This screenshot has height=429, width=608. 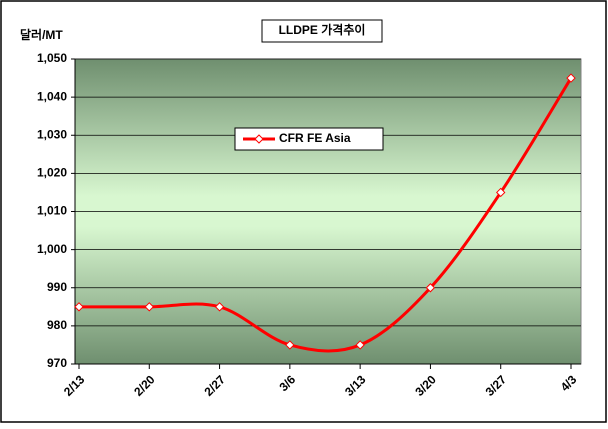 What do you see at coordinates (57, 363) in the screenshot?
I see `y-tick-label: 970` at bounding box center [57, 363].